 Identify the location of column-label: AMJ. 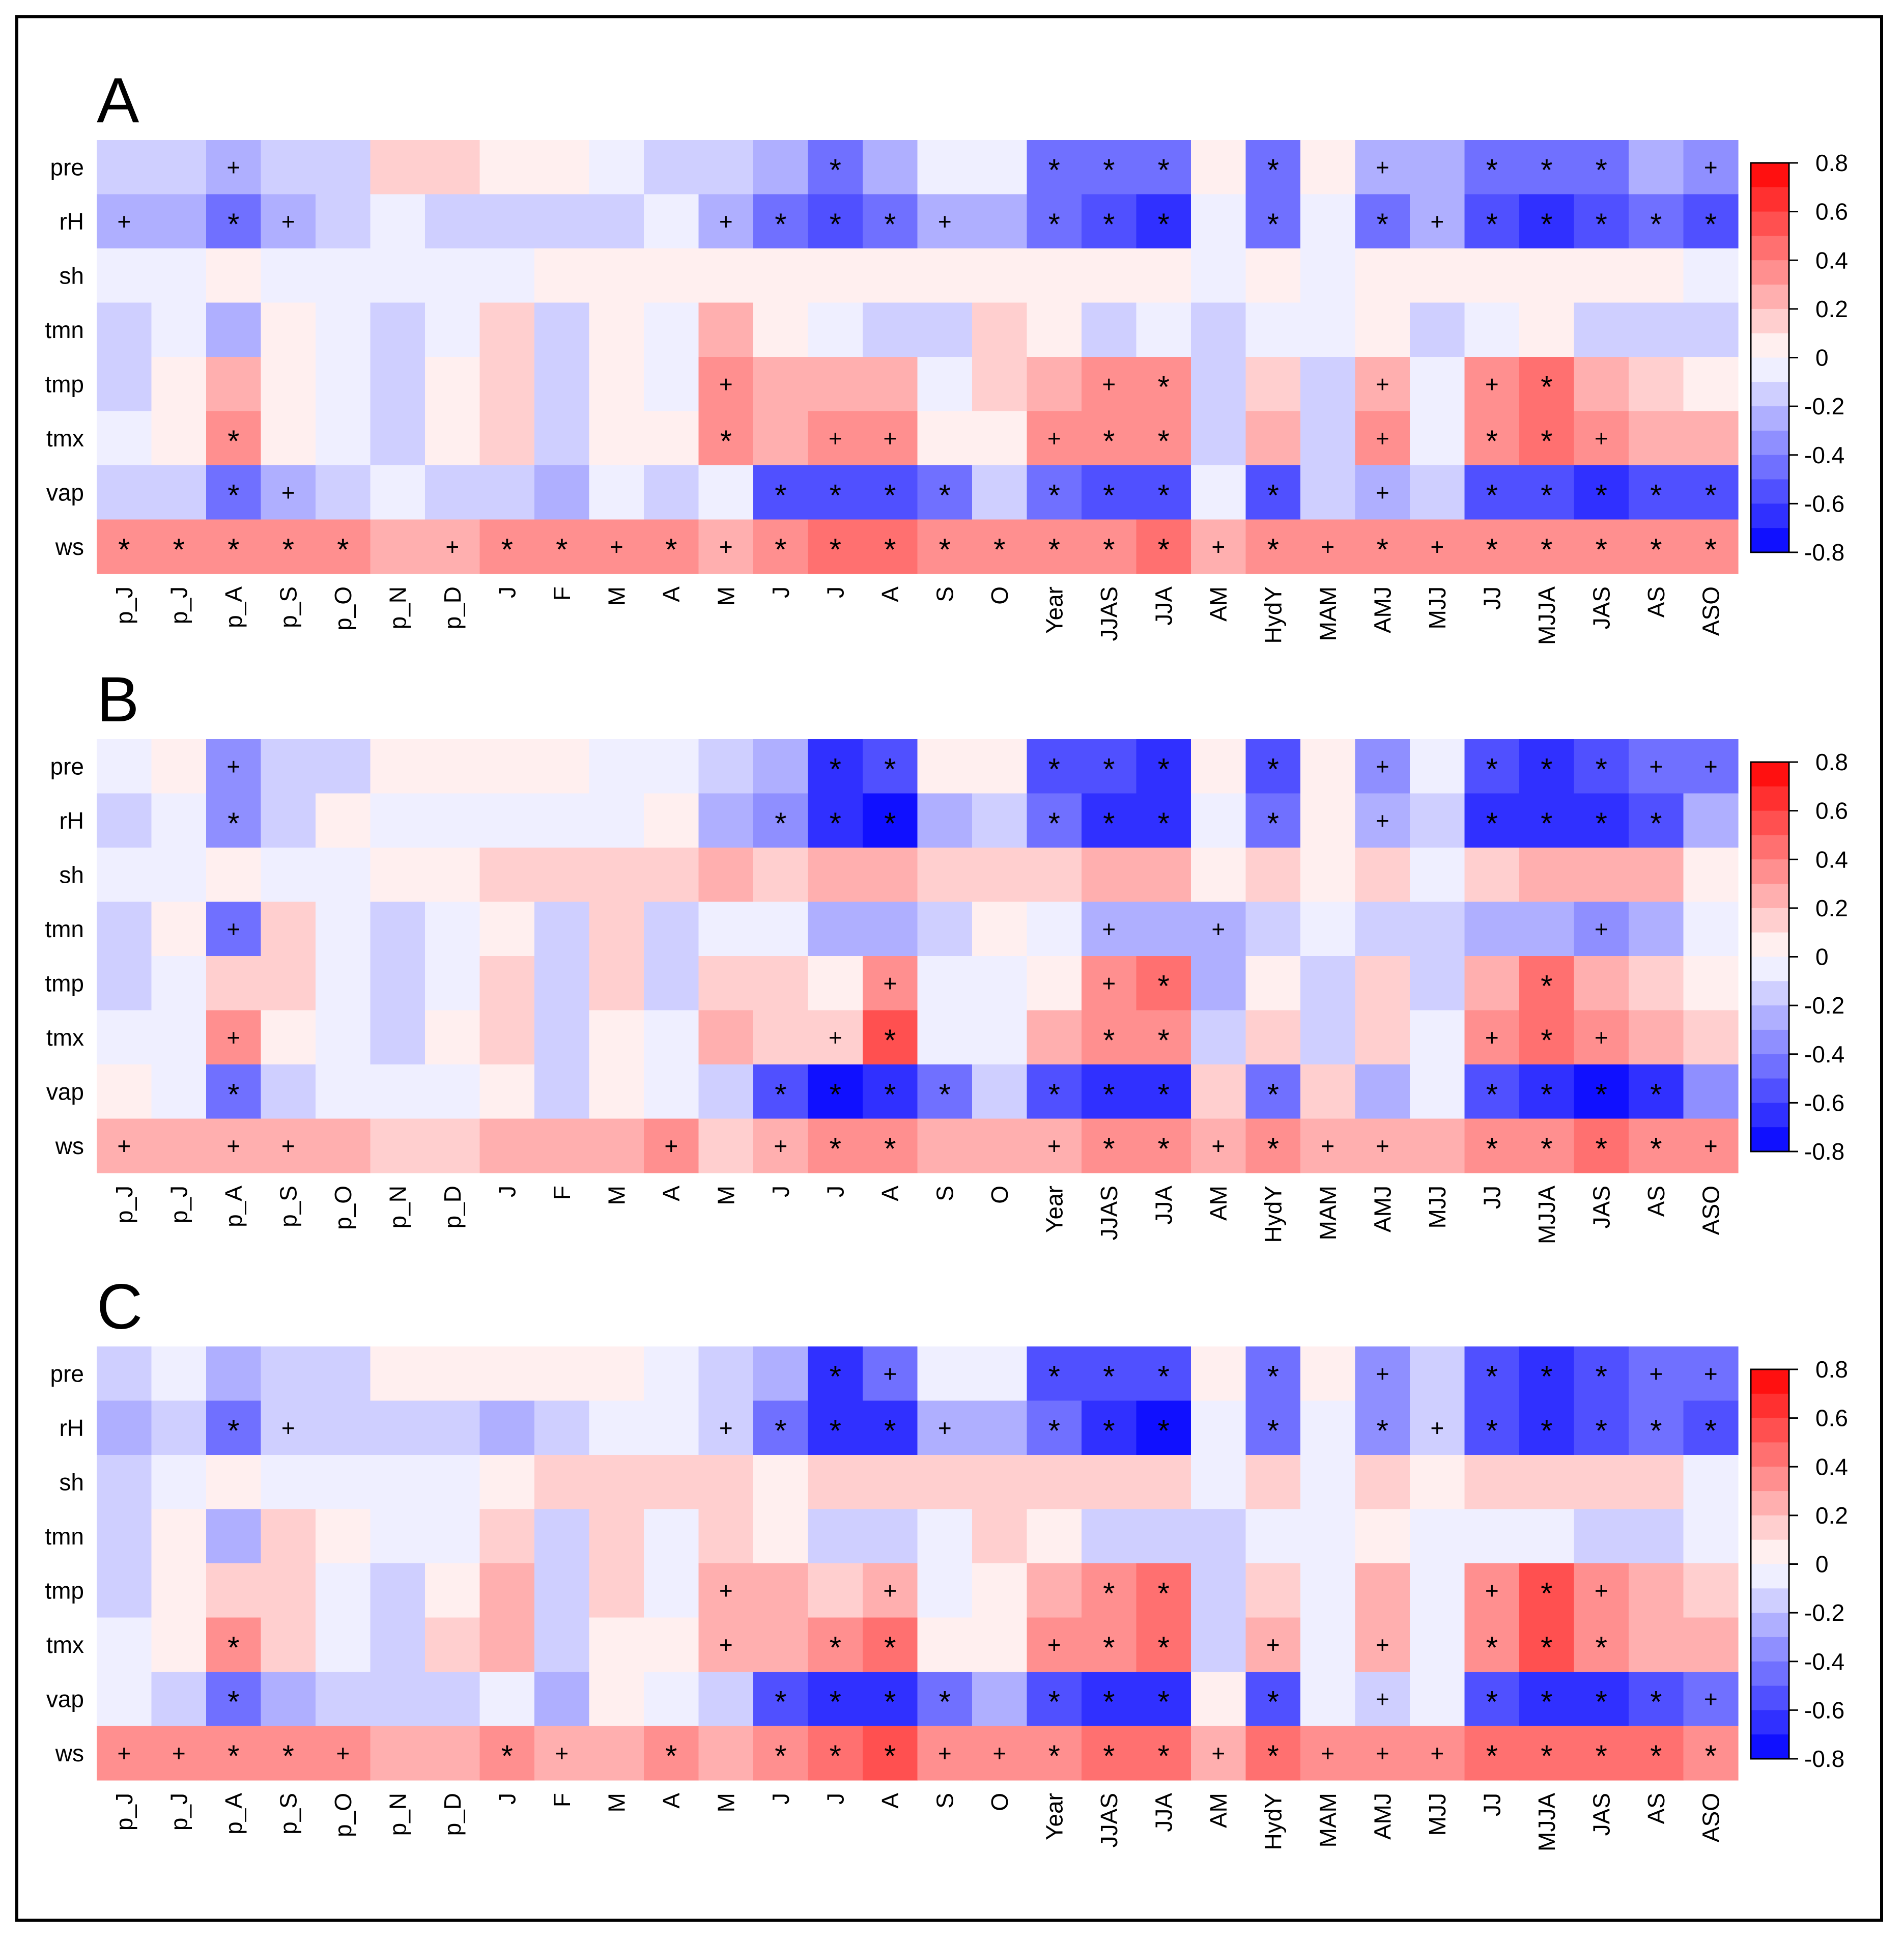
(1382, 609).